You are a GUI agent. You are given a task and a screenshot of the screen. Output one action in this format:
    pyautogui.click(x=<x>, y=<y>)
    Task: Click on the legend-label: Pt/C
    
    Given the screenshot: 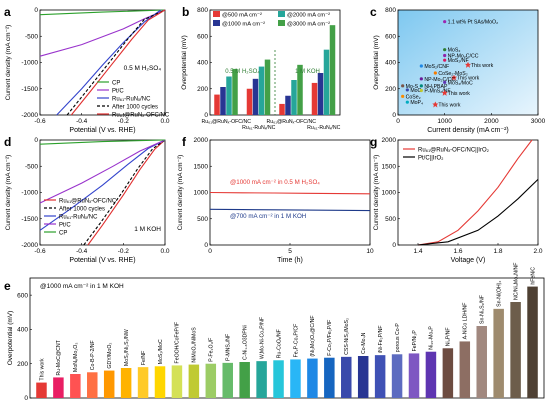 What is the action you would take?
    pyautogui.click(x=118, y=91)
    